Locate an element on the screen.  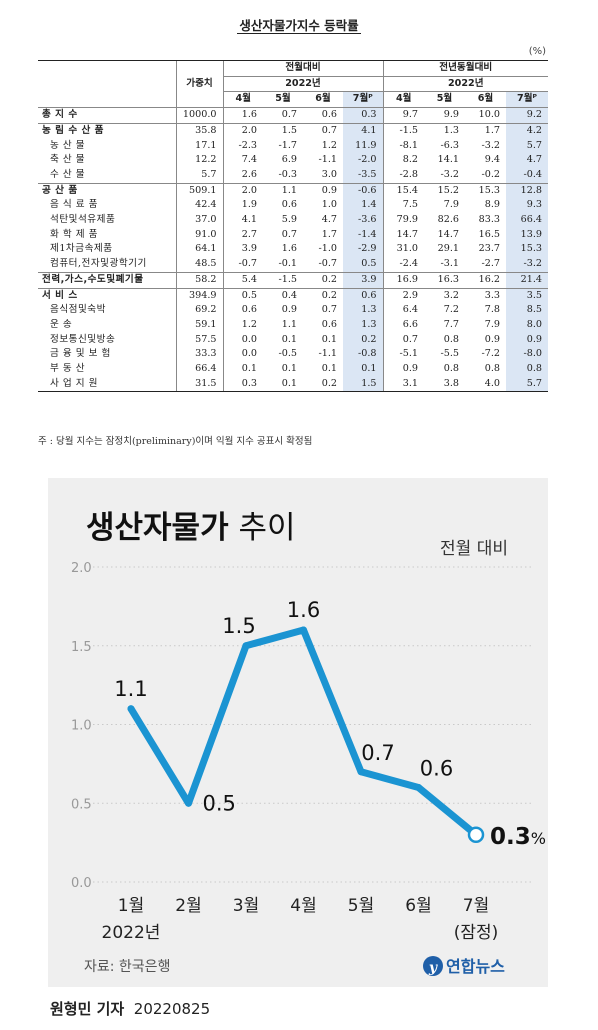
row-label: 제1차금속제품 is located at coordinates (81, 249).